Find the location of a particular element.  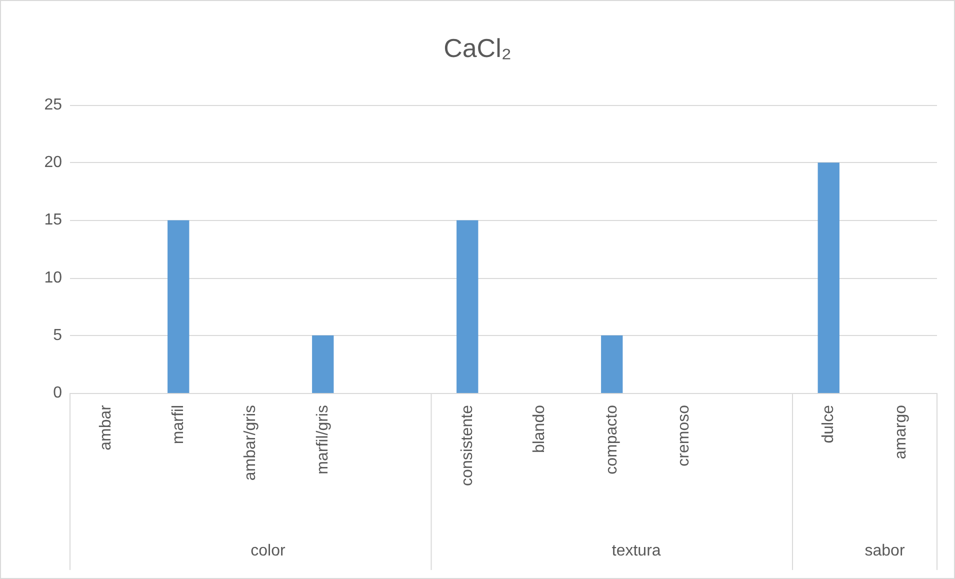

text: color is located at coordinates (268, 551).